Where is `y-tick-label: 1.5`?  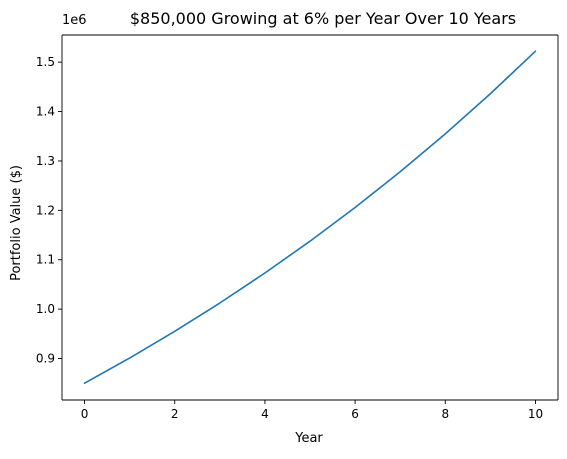
y-tick-label: 1.5 is located at coordinates (45, 62).